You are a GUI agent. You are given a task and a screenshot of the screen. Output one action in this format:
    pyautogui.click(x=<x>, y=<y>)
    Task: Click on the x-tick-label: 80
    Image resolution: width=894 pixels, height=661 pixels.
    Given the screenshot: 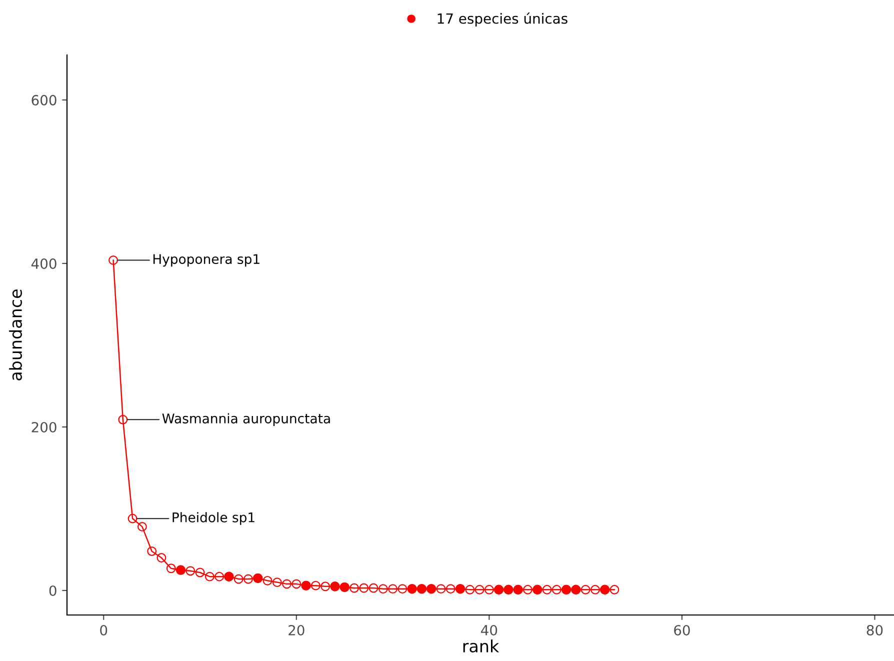 What is the action you would take?
    pyautogui.click(x=874, y=630)
    